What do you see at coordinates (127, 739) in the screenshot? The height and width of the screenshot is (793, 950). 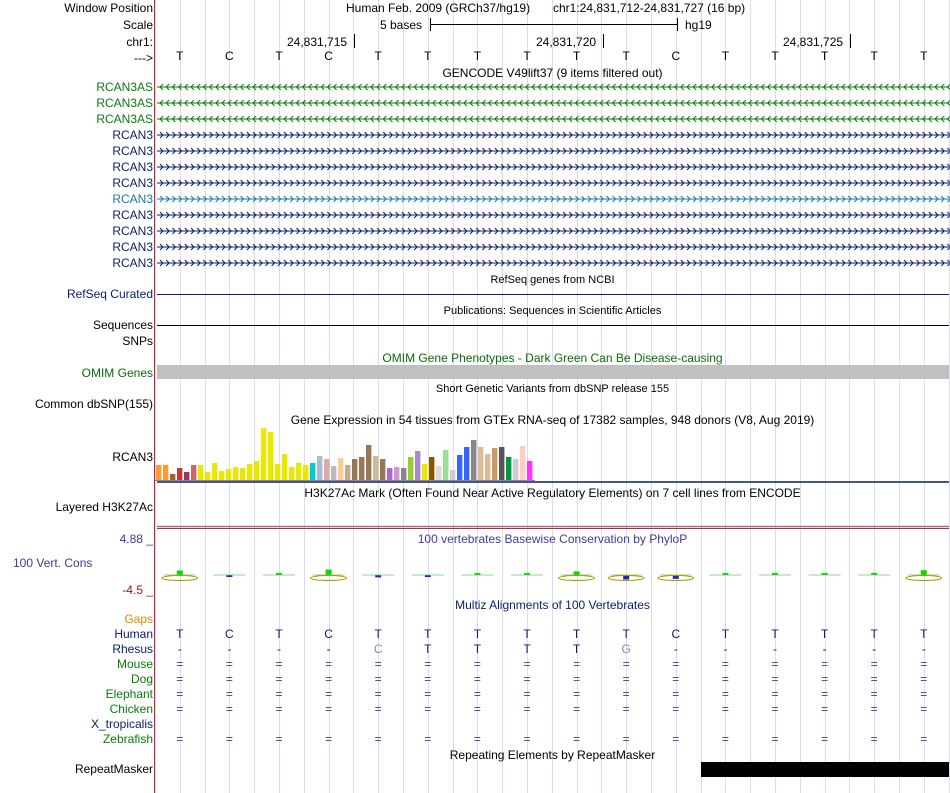 I see `multiz-species-label: Zebrafish` at bounding box center [127, 739].